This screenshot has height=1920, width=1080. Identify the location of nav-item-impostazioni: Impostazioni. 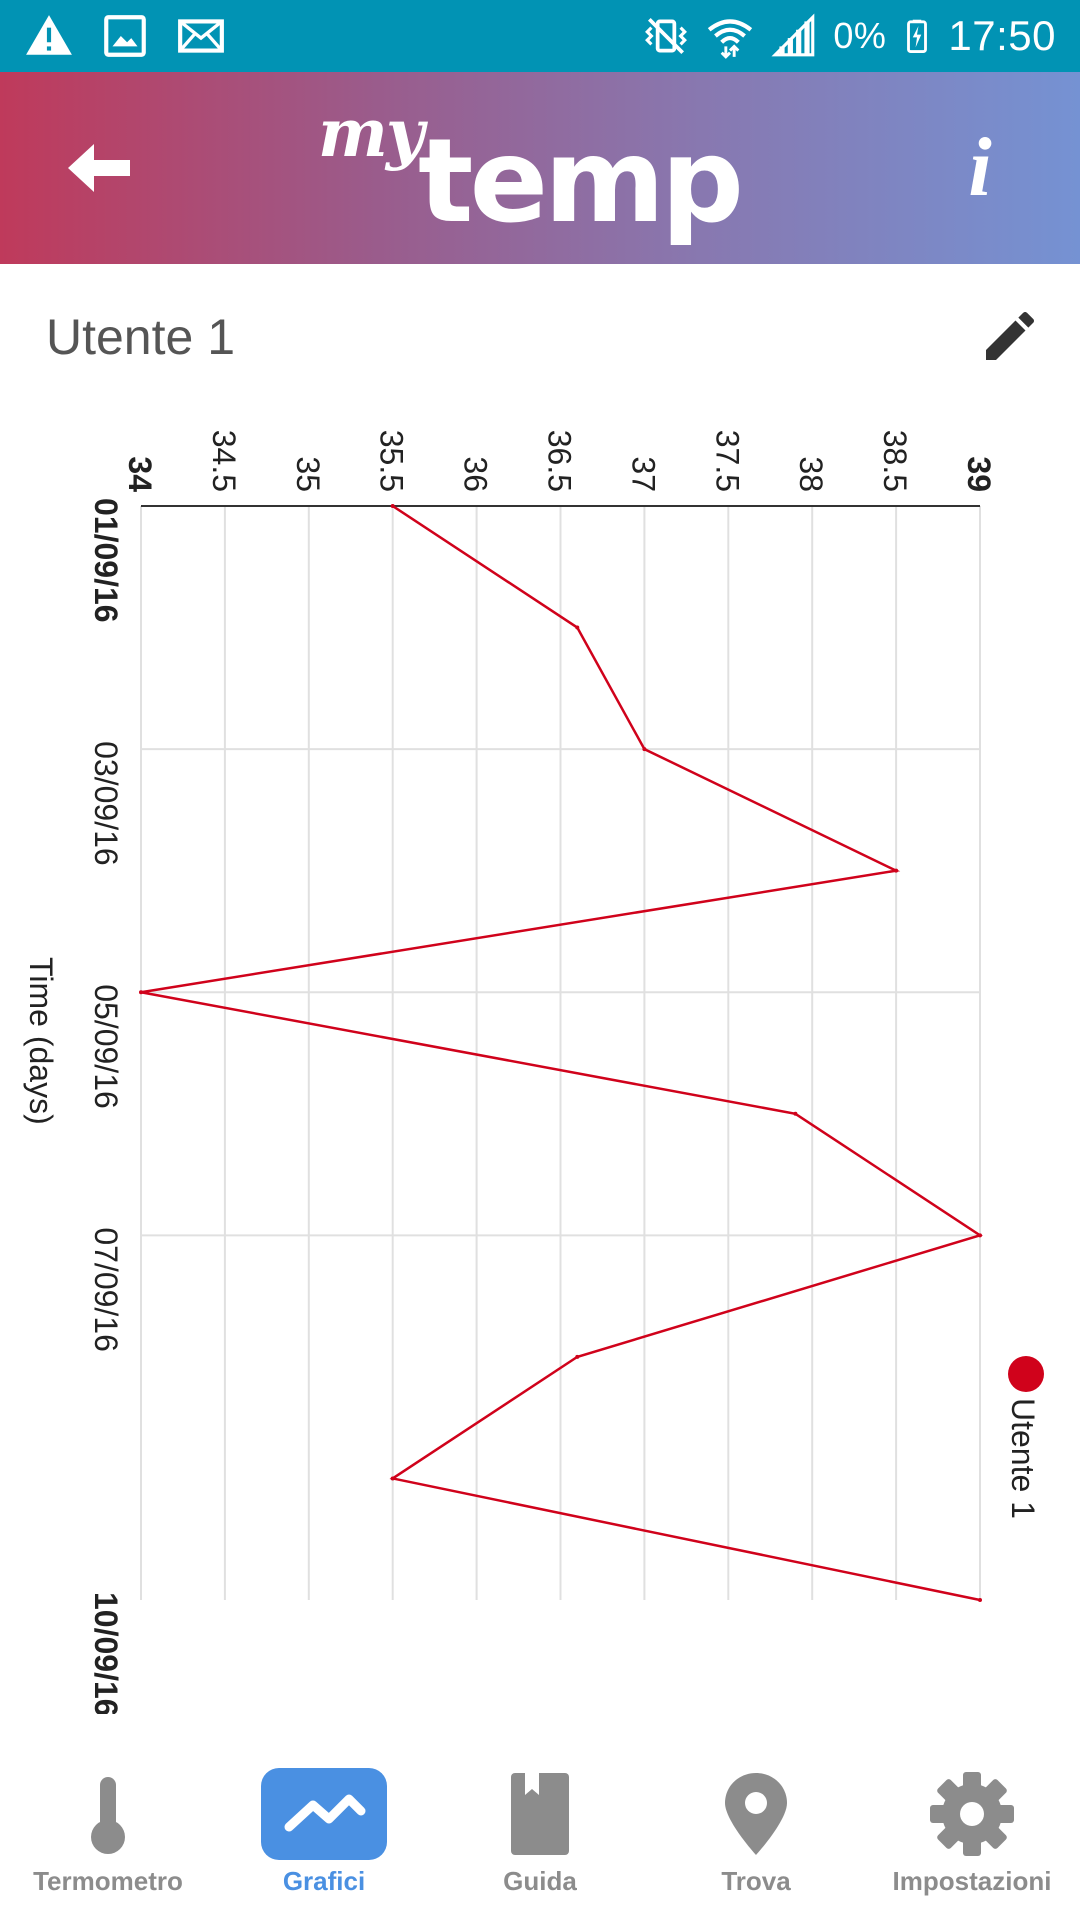
(972, 1835).